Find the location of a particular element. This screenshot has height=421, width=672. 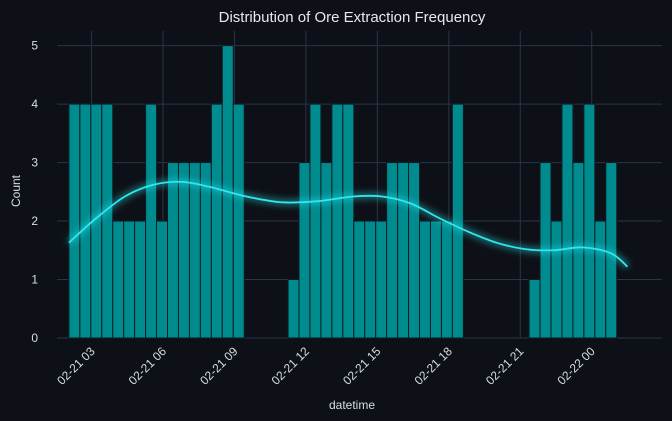

chart-title: Distribution of Ore Extraction Frequency is located at coordinates (352, 17).